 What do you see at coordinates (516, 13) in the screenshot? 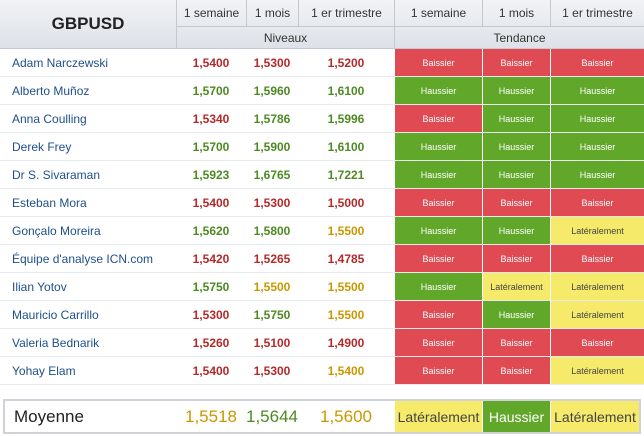
I see `trend-col-1-month: 1 mois` at bounding box center [516, 13].